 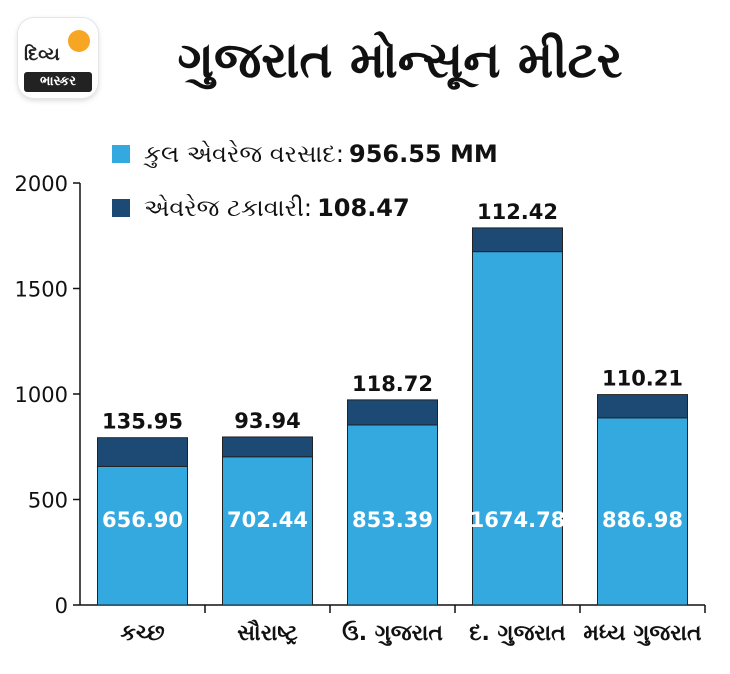 What do you see at coordinates (517, 633) in the screenshot?
I see `x-category-label: દ. ગુજરાત` at bounding box center [517, 633].